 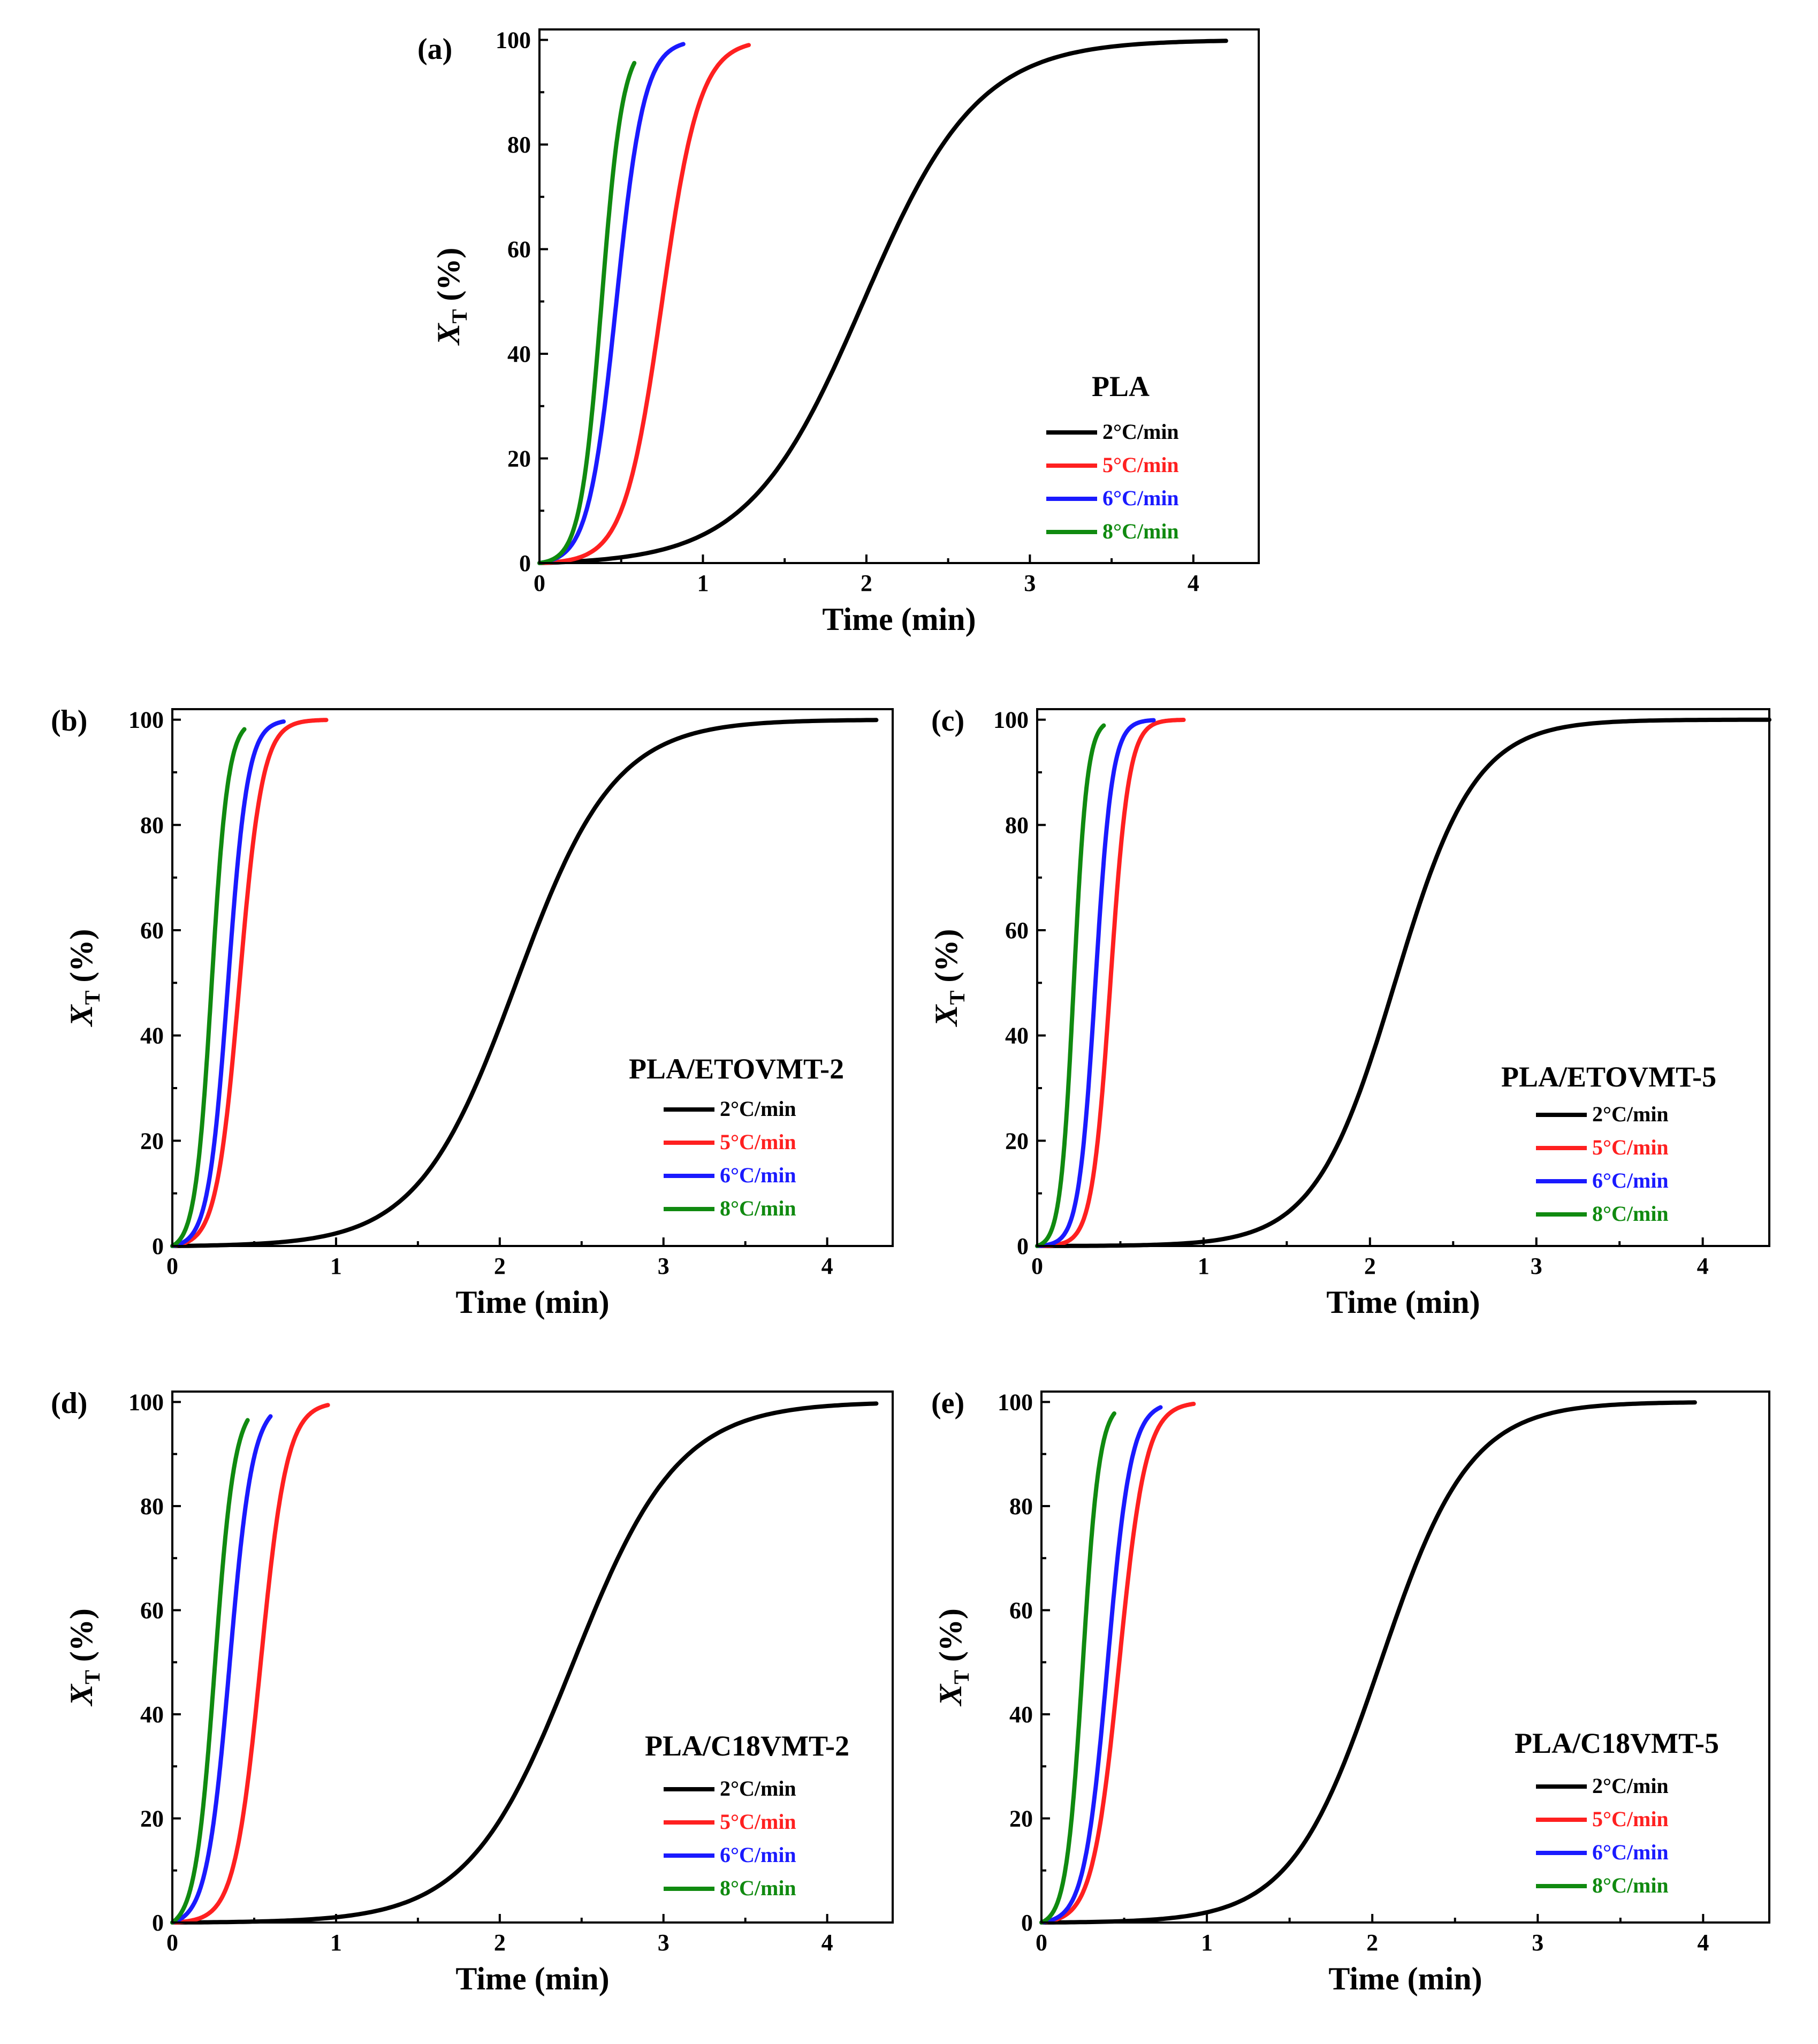 I want to click on sample-label: PLA/ETOVMT-5, so click(x=1608, y=1077).